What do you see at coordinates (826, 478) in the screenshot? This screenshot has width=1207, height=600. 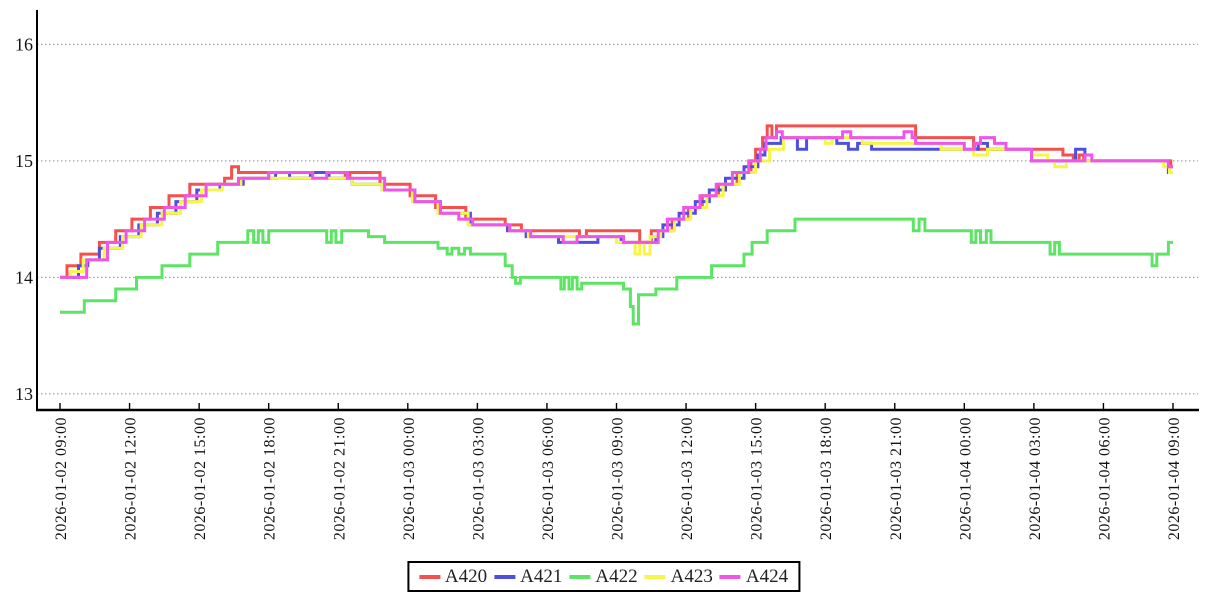 I see `x-tick-label: 2026-01-03 18:00` at bounding box center [826, 478].